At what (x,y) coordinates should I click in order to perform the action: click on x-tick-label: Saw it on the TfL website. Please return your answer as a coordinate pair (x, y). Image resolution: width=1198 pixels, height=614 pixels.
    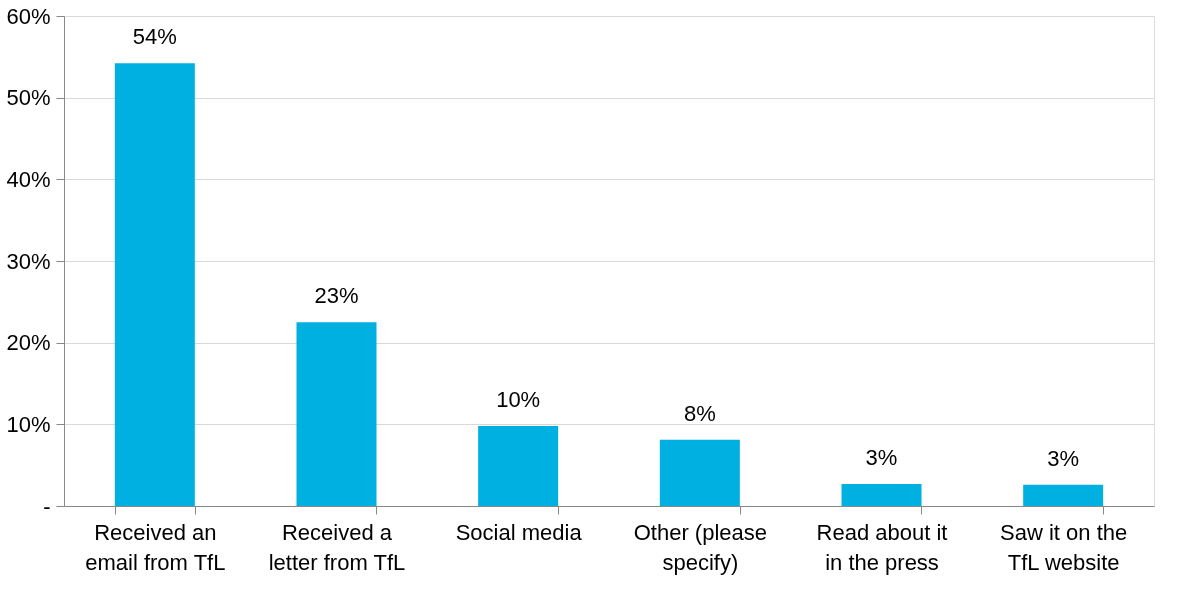
    Looking at the image, I should click on (1064, 547).